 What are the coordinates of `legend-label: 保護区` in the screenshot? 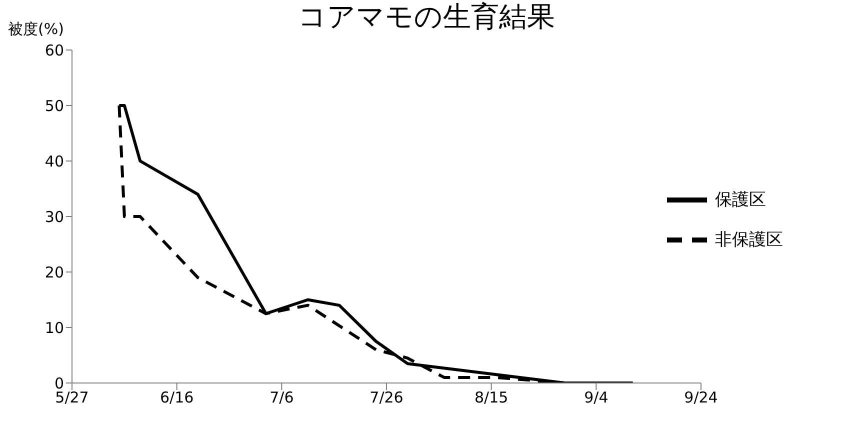 It's located at (740, 200).